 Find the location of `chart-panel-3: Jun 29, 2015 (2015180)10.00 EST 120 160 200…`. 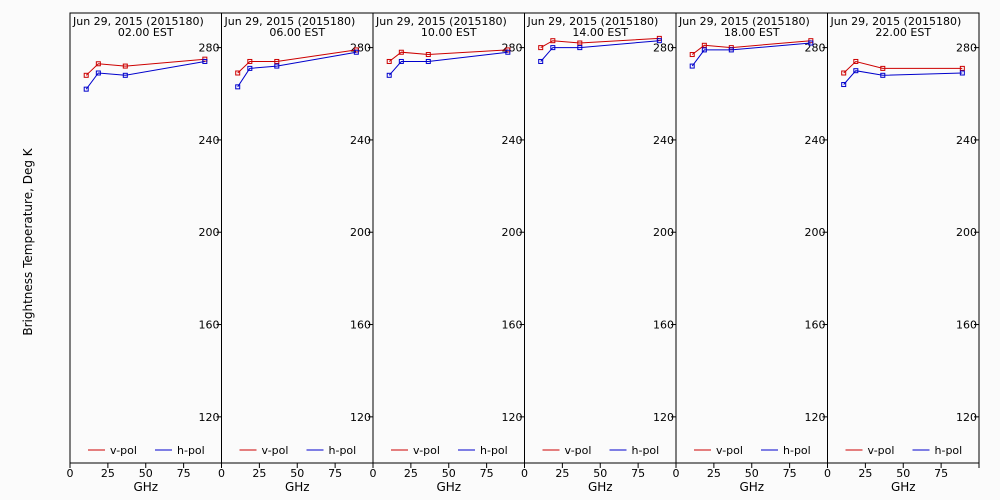

chart-panel-3: Jun 29, 2015 (2015180)10.00 EST 120 160 200… is located at coordinates (447, 253).